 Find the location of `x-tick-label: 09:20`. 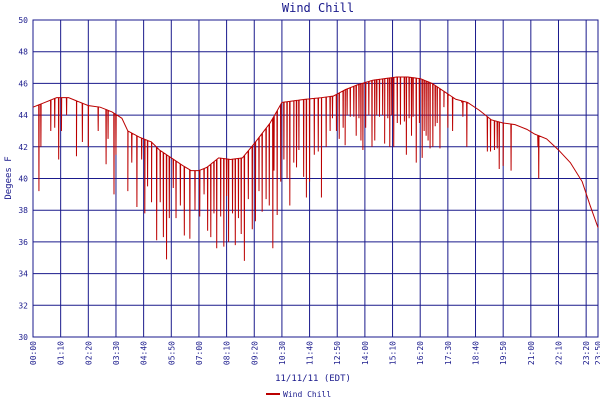

x-tick-label: 09:20 is located at coordinates (254, 353).